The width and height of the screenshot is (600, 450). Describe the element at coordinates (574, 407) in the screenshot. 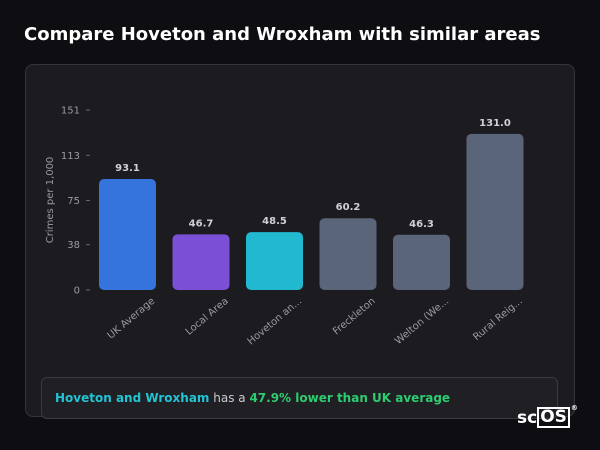

I see `registered-mark: ®` at that location.